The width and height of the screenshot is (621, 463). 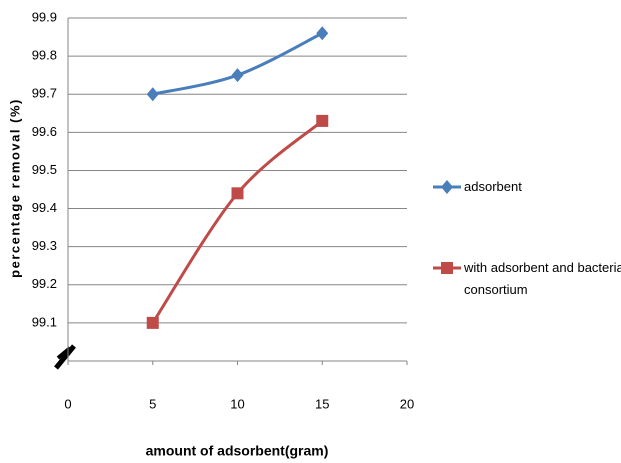 What do you see at coordinates (44, 93) in the screenshot?
I see `y-tick-label: 99.7` at bounding box center [44, 93].